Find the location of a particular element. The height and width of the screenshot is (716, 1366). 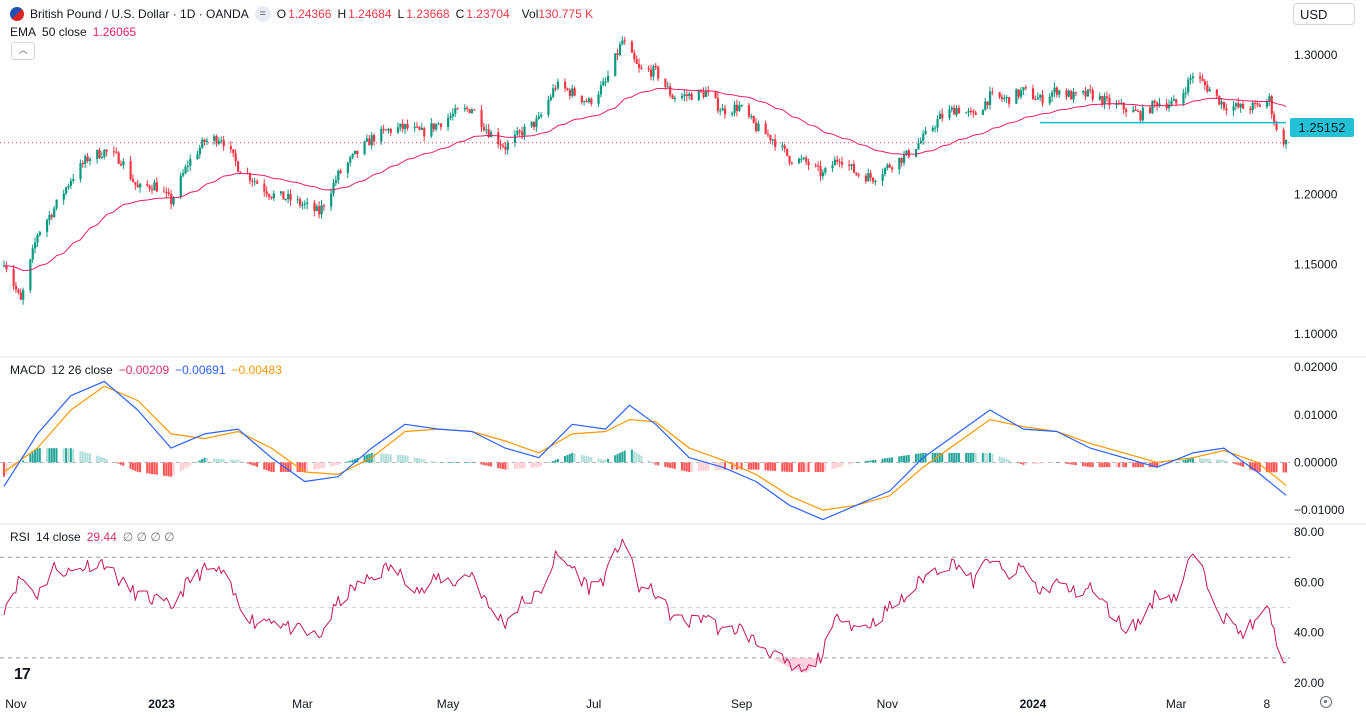

price-y-tick-label: 1.10000 is located at coordinates (1316, 334).